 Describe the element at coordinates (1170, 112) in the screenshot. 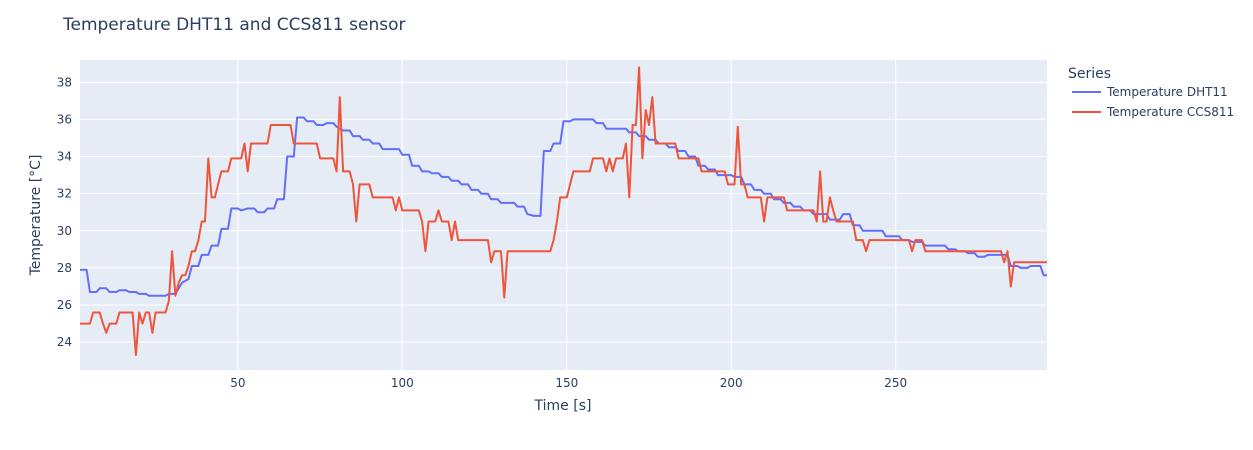

I see `legend-label-ccs811: Temperature CCS811` at that location.